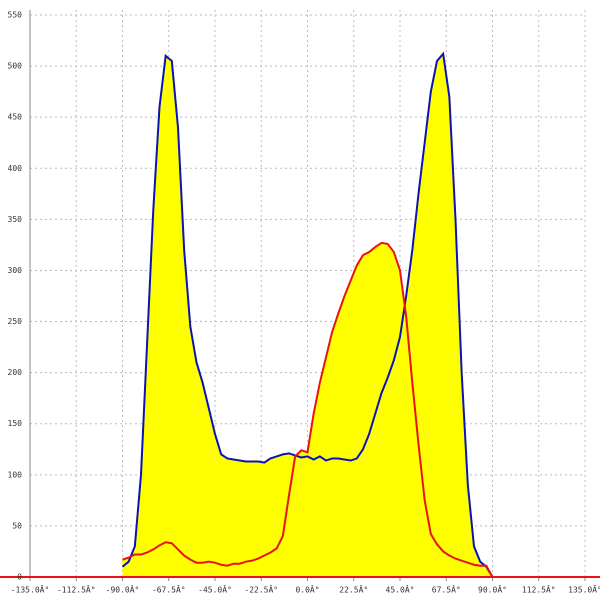 The height and width of the screenshot is (600, 600). What do you see at coordinates (15, 372) in the screenshot?
I see `y-tick-label: 200` at bounding box center [15, 372].